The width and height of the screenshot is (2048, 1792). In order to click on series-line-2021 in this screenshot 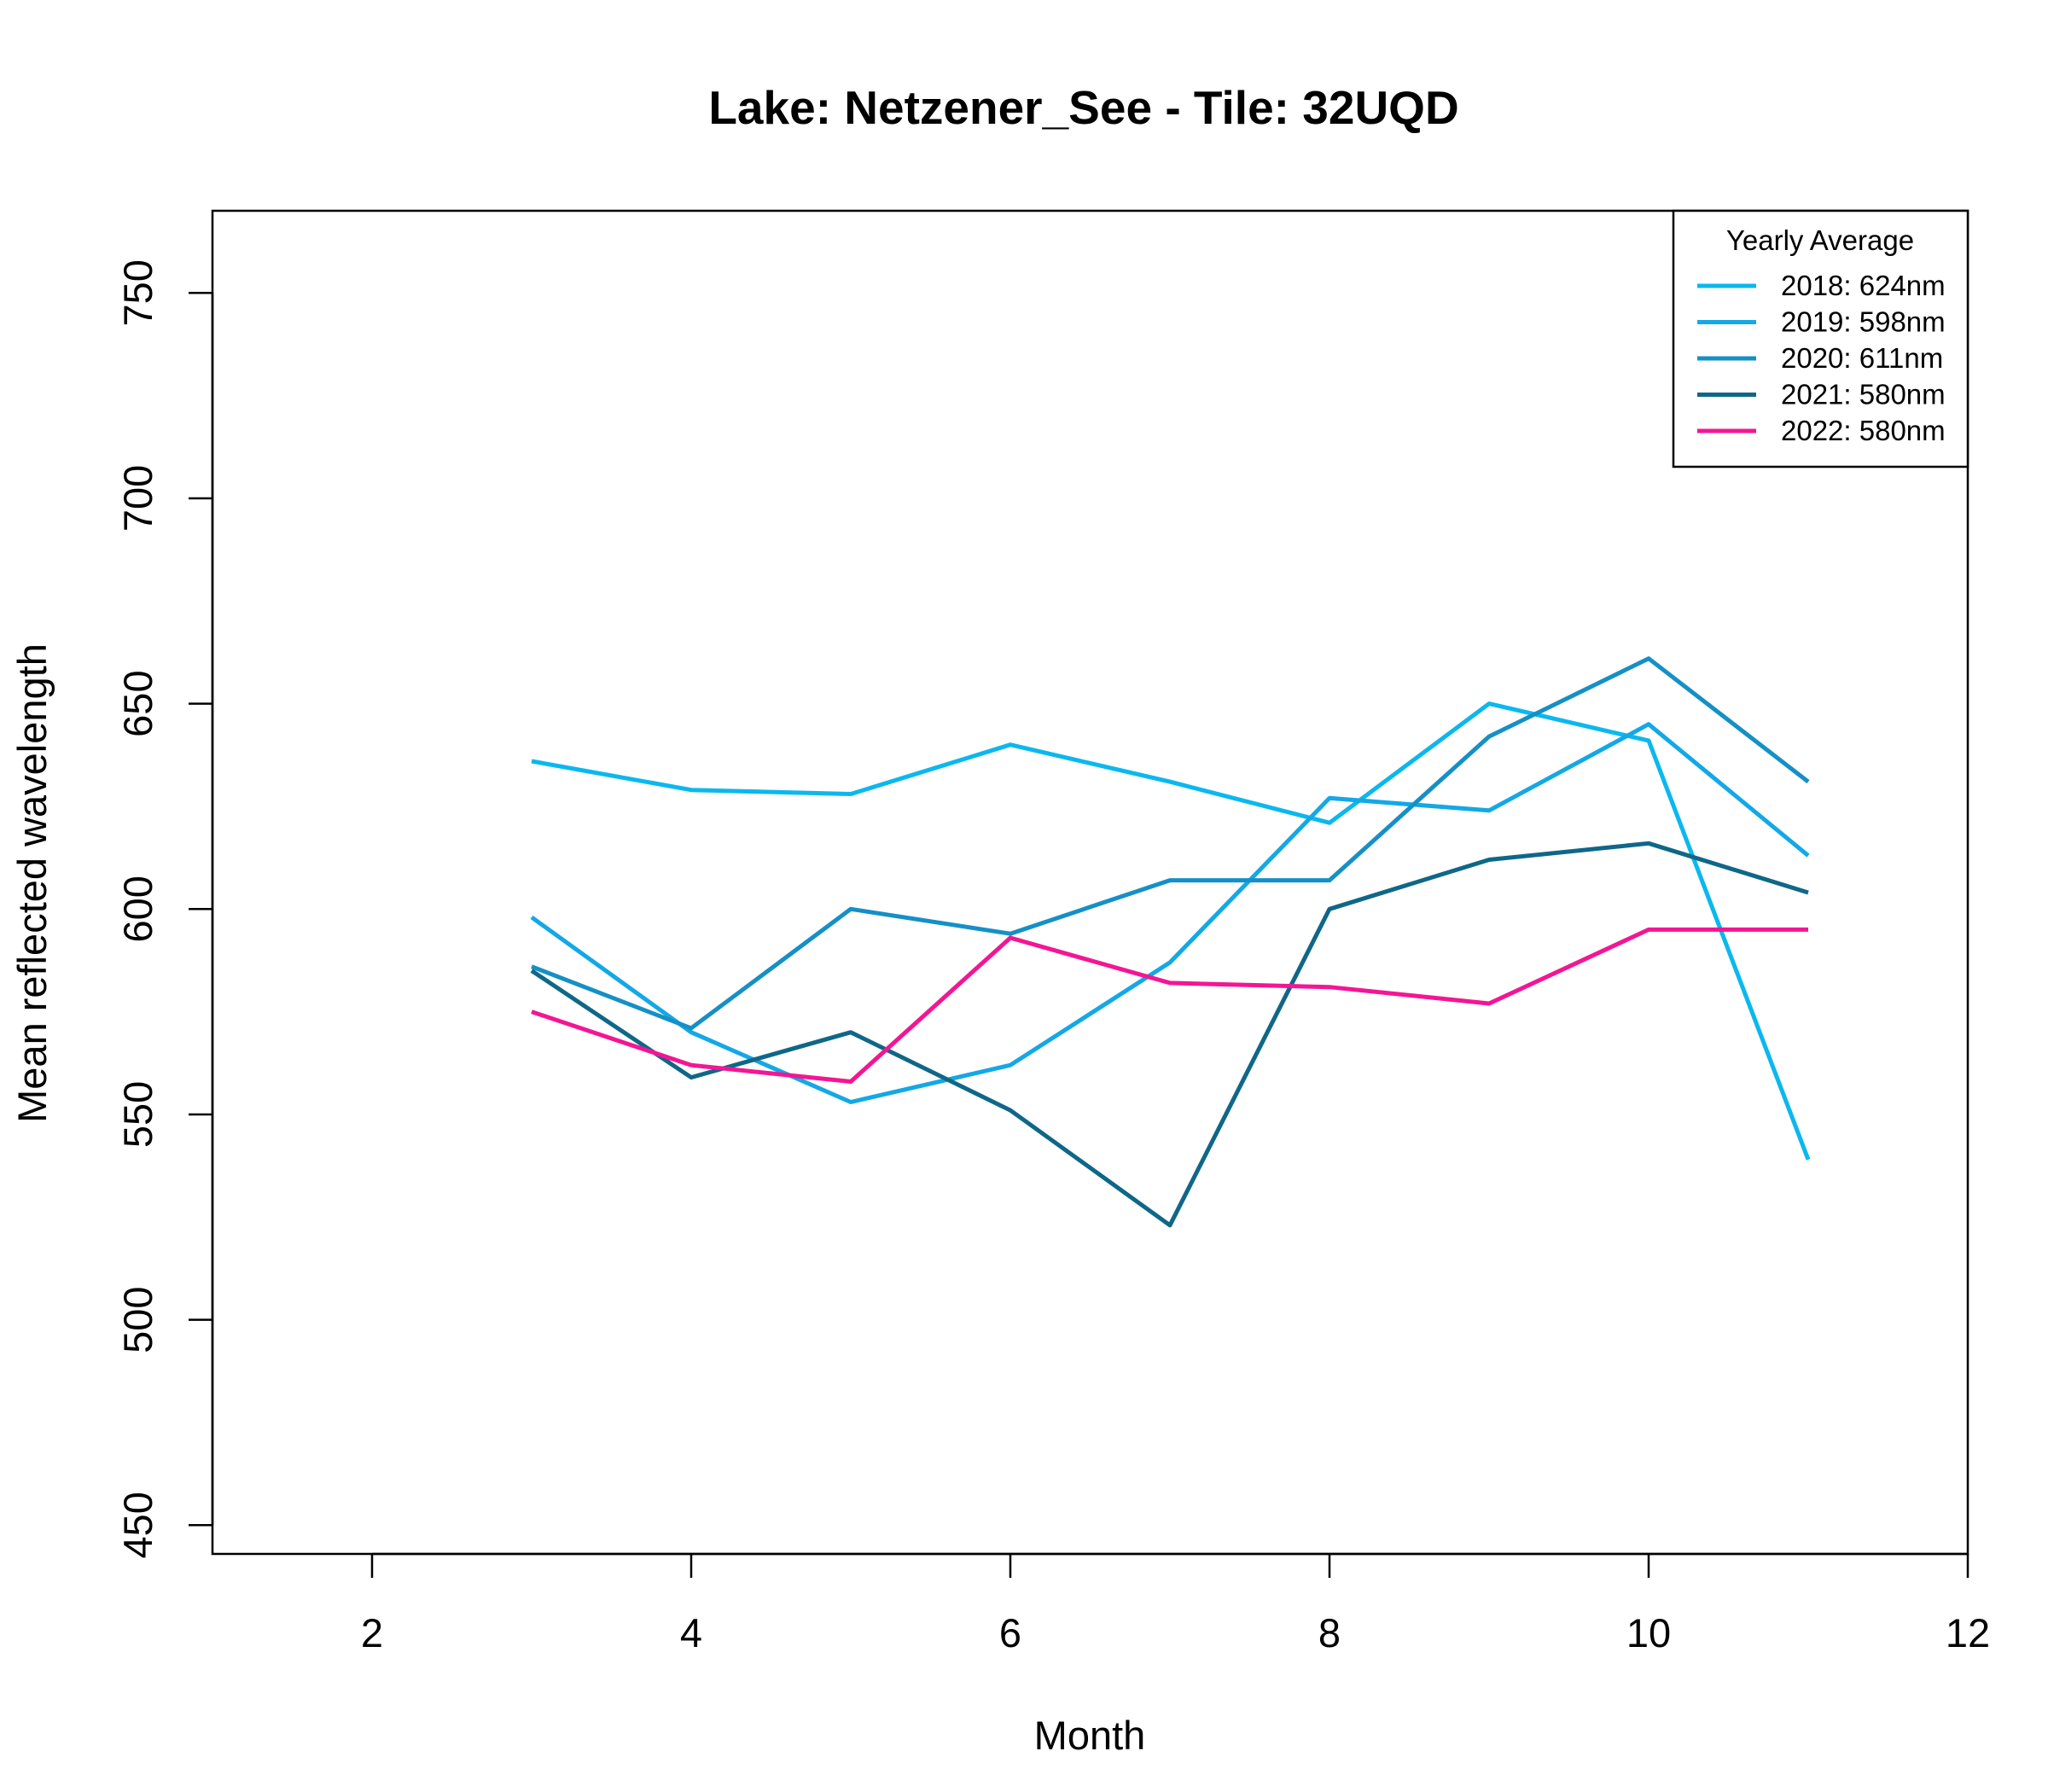, I will do `click(1169, 1034)`.